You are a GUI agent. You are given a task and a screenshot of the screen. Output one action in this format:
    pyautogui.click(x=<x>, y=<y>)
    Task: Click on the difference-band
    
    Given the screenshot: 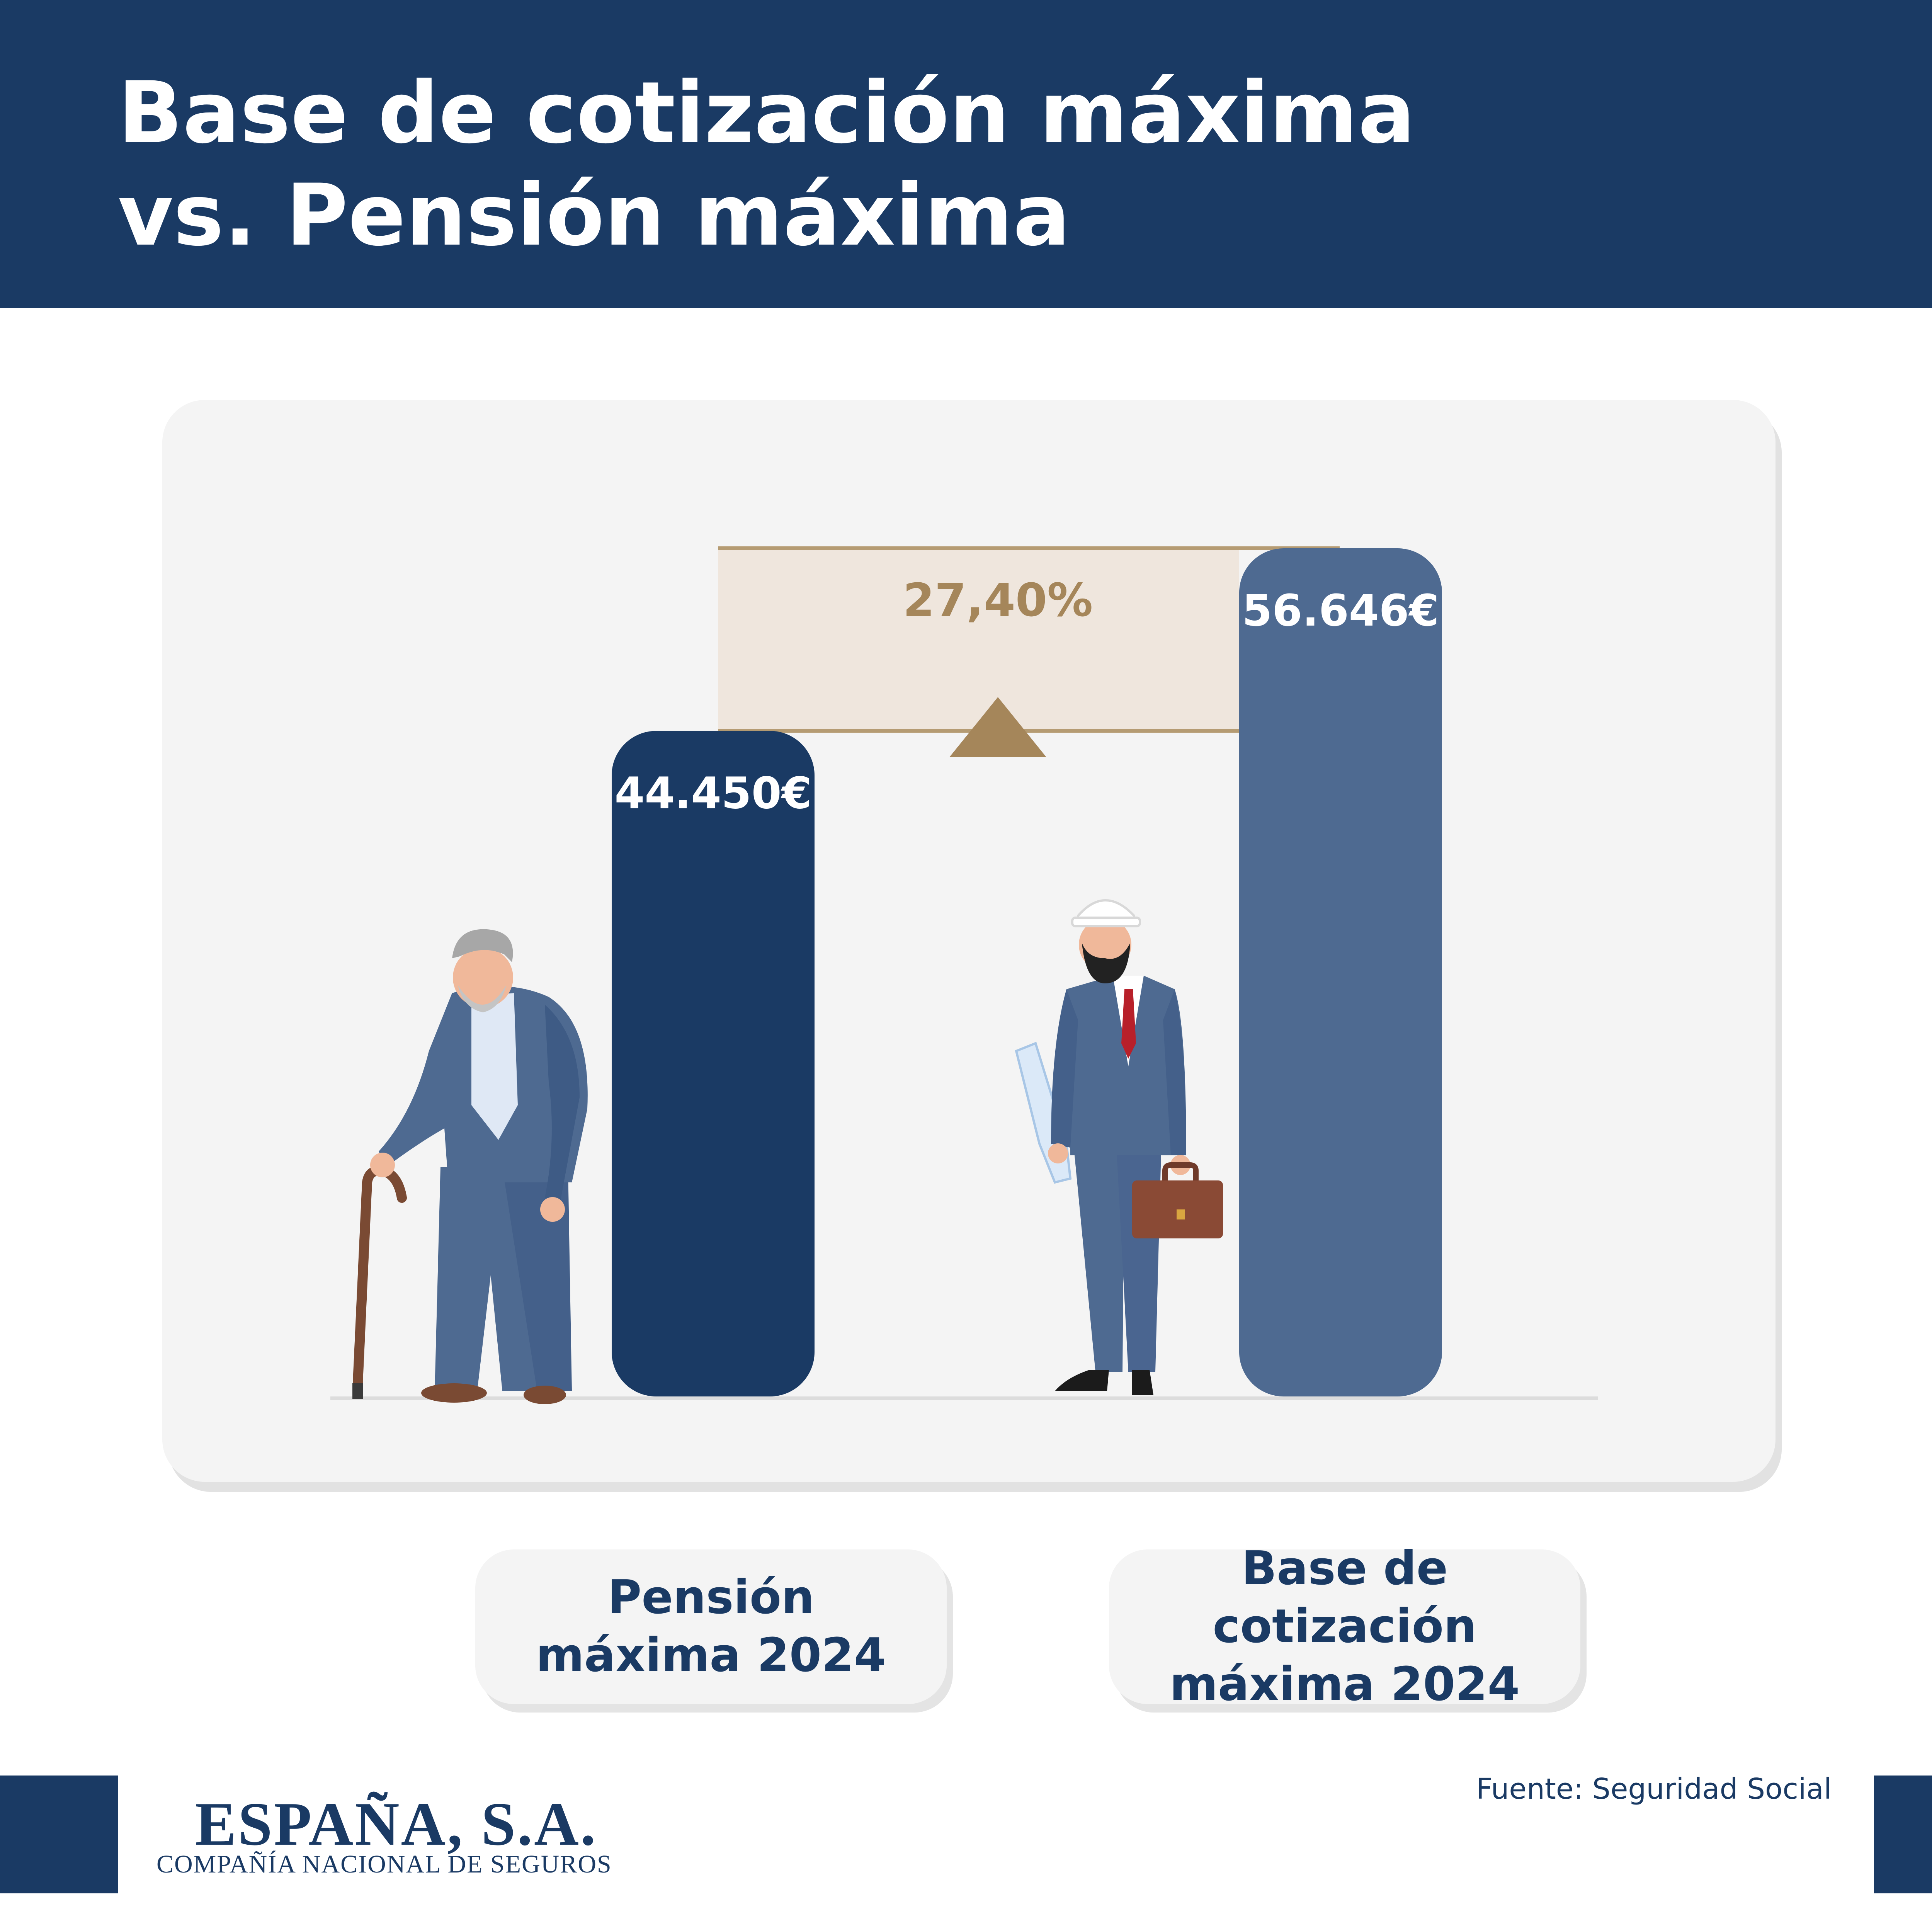 What is the action you would take?
    pyautogui.click(x=978, y=639)
    